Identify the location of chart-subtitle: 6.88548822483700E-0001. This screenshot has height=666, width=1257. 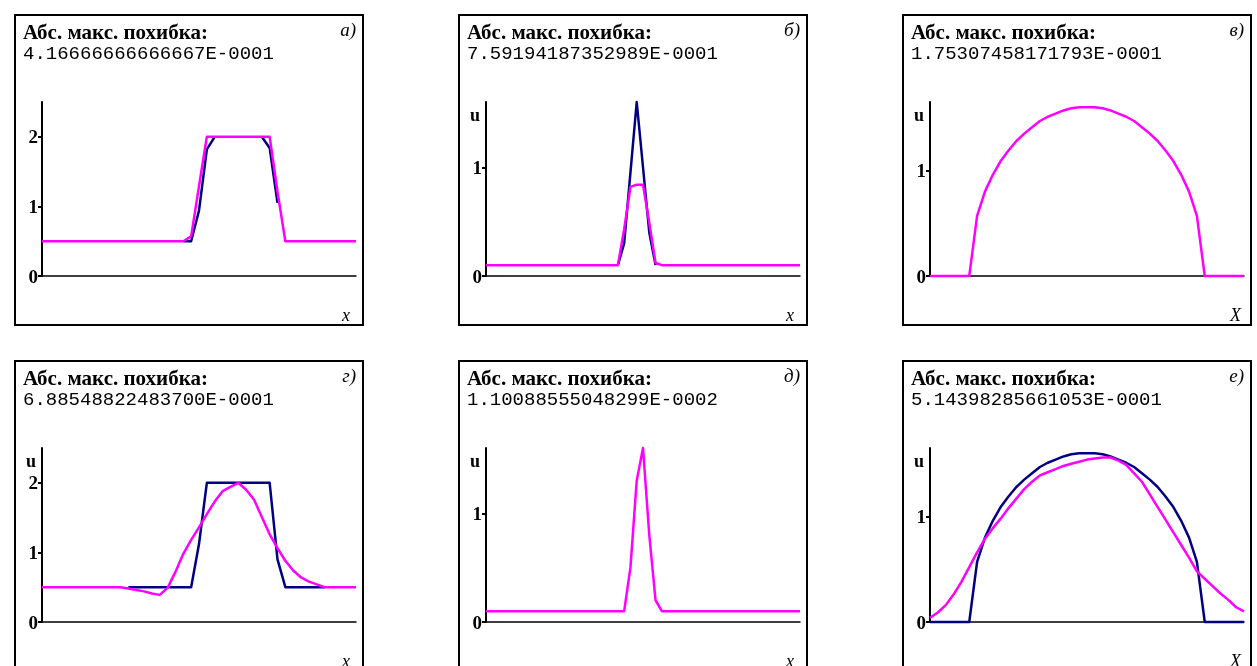
(148, 399).